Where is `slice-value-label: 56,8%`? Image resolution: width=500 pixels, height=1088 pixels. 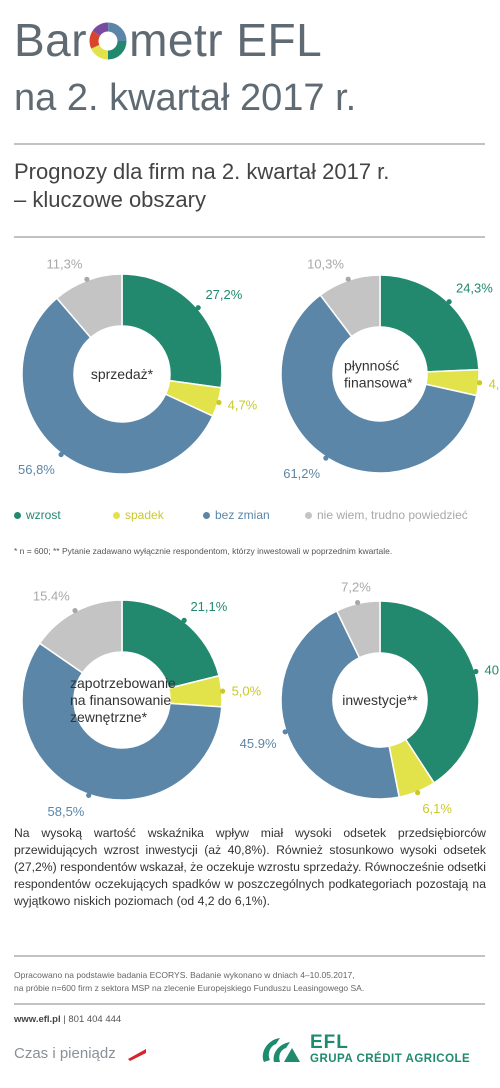
slice-value-label: 56,8% is located at coordinates (36, 469).